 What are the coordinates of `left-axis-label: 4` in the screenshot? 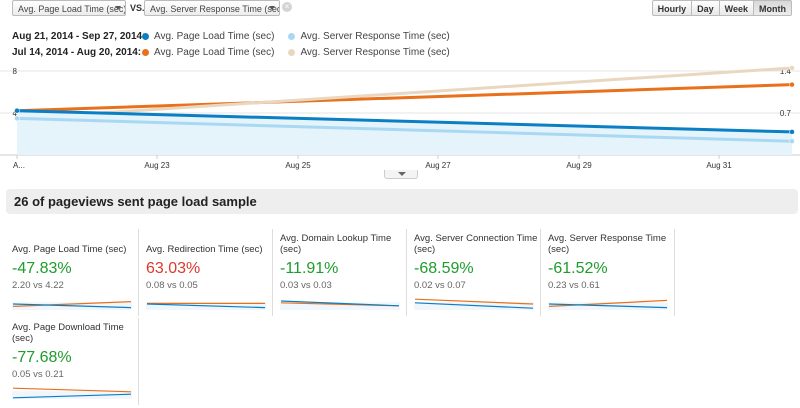 It's located at (15, 113).